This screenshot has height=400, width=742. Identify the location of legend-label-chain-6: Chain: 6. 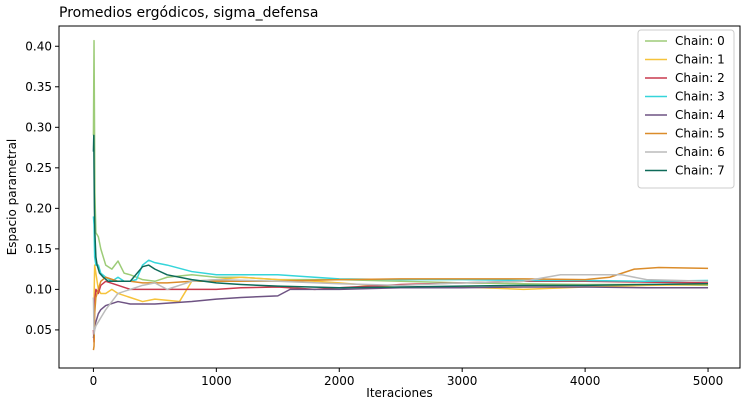
(700, 152).